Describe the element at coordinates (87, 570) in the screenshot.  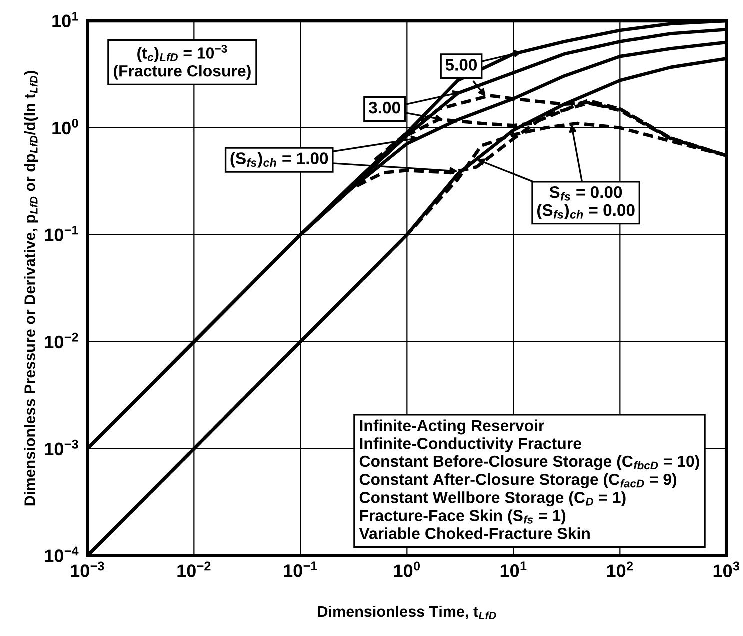
I see `x-tick-label: 10$^{−3}$` at that location.